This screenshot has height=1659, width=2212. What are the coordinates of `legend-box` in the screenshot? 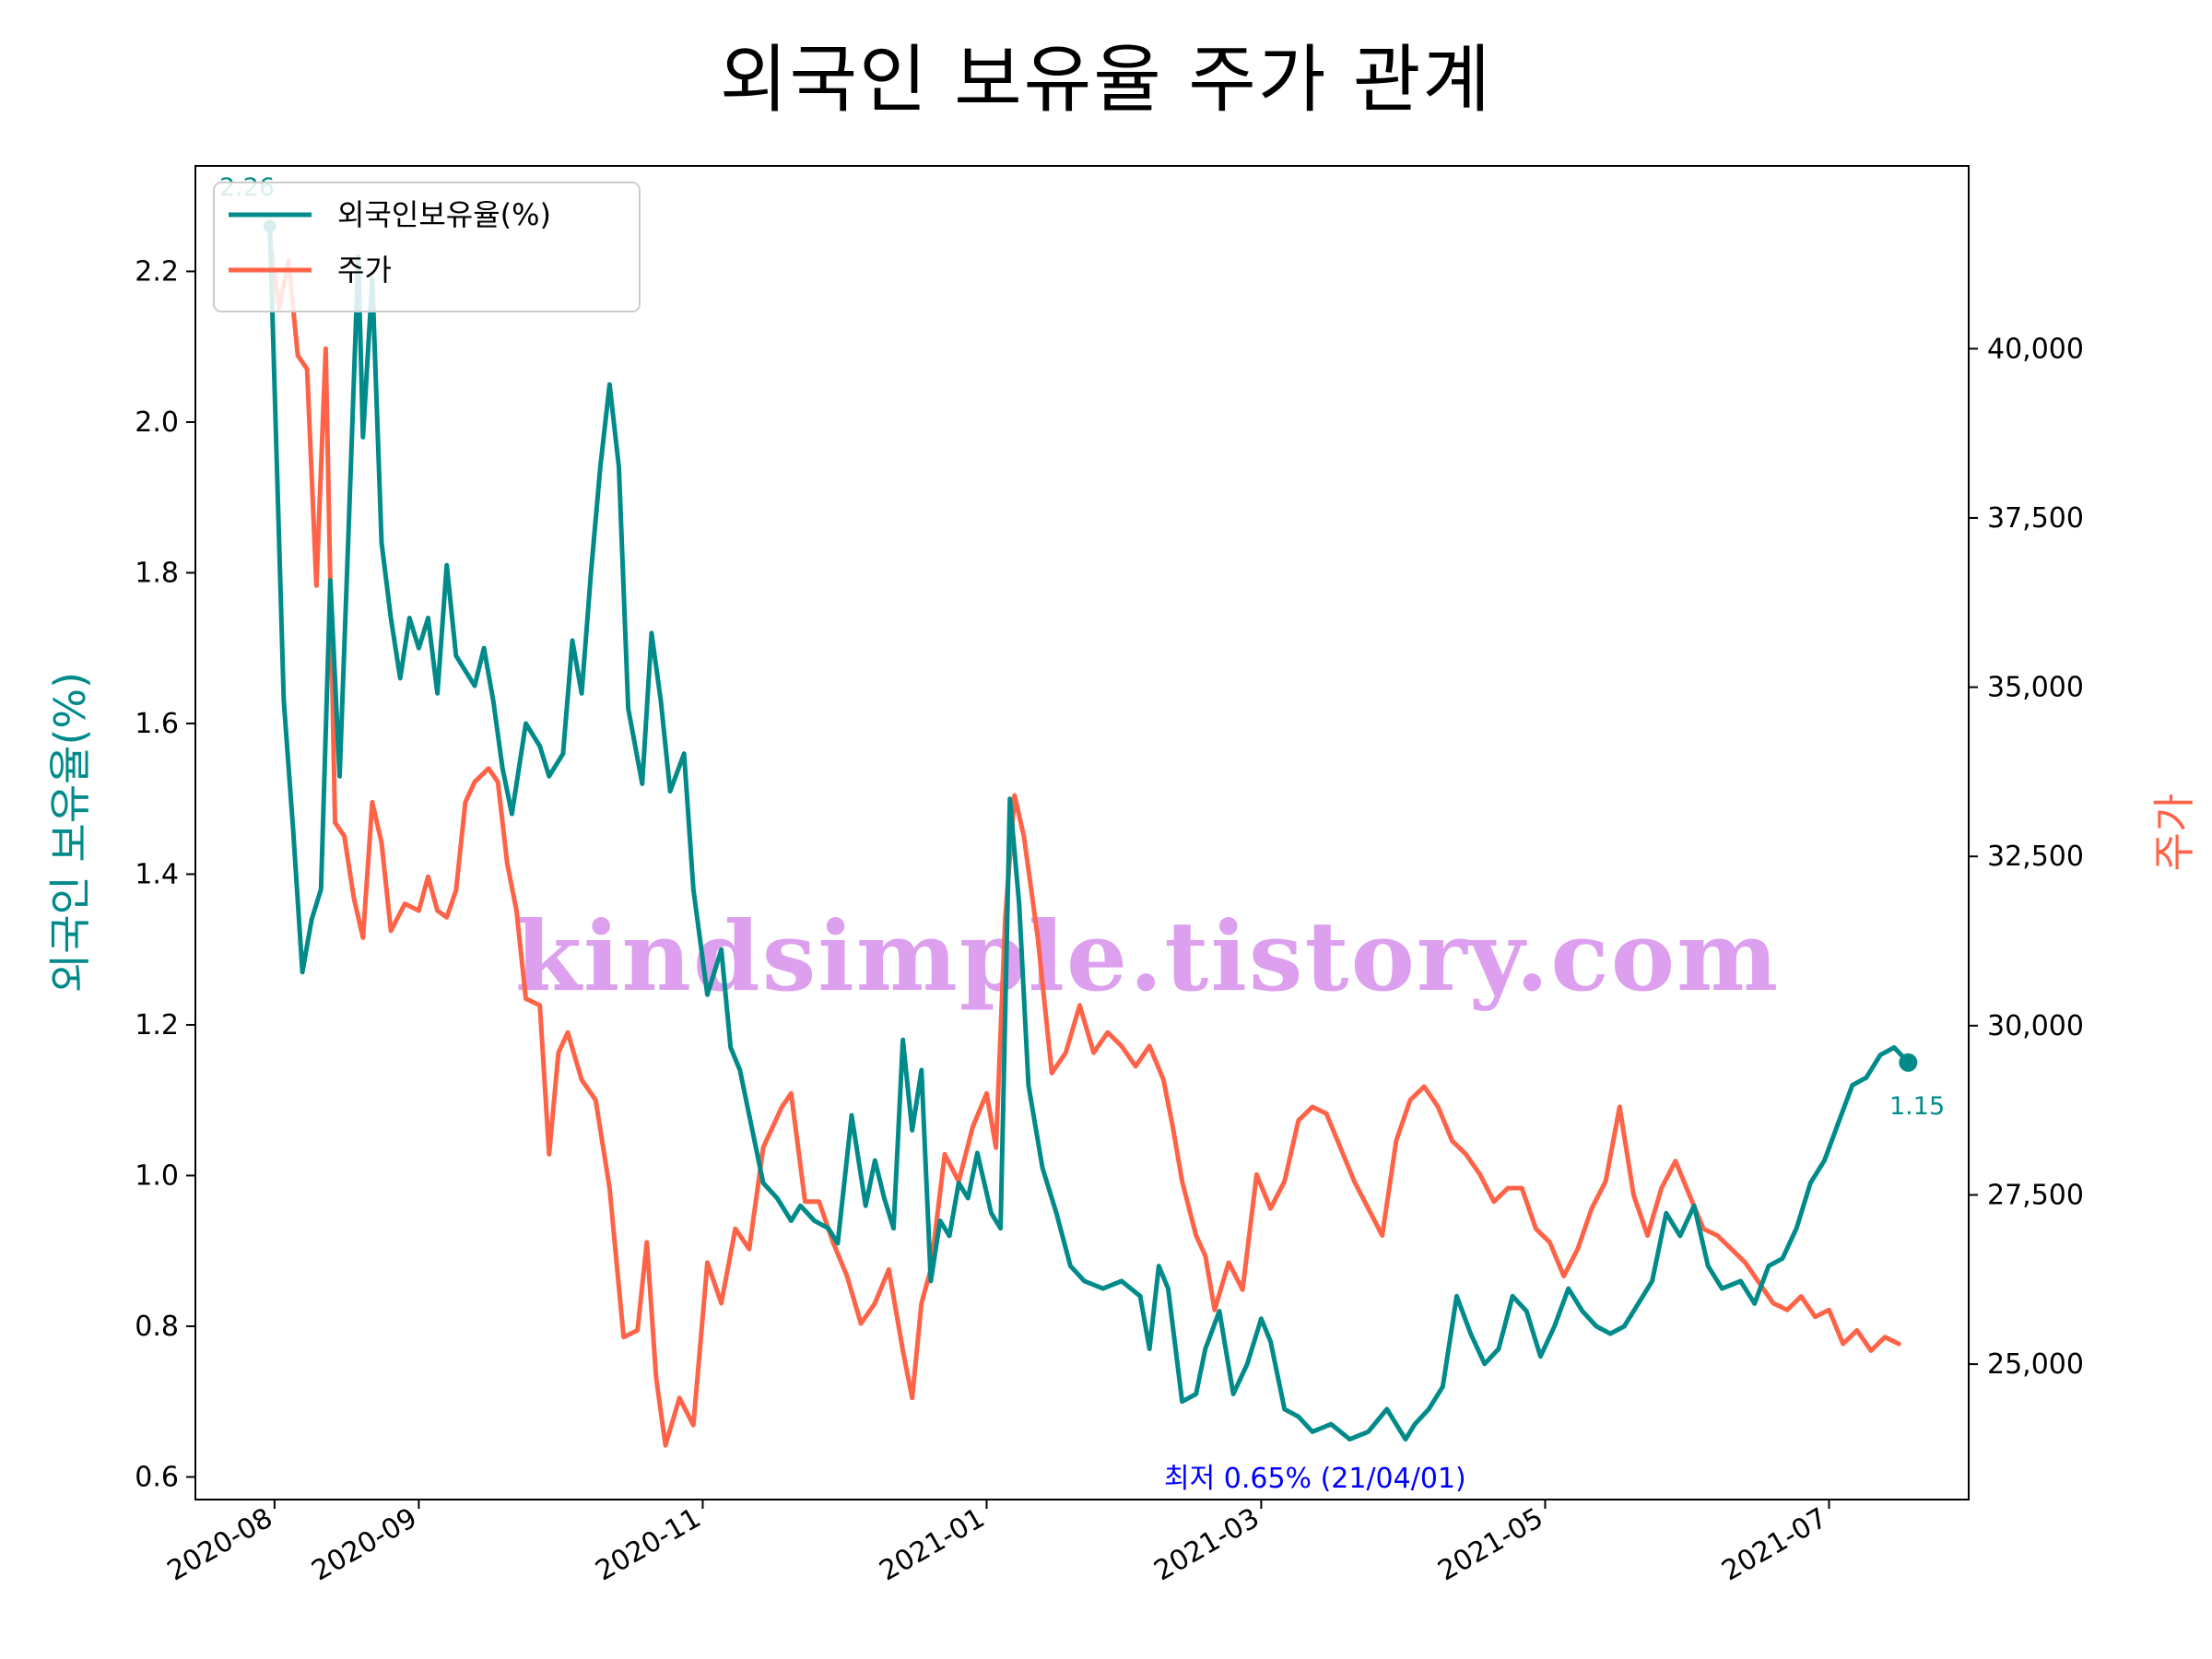 It's located at (427, 247).